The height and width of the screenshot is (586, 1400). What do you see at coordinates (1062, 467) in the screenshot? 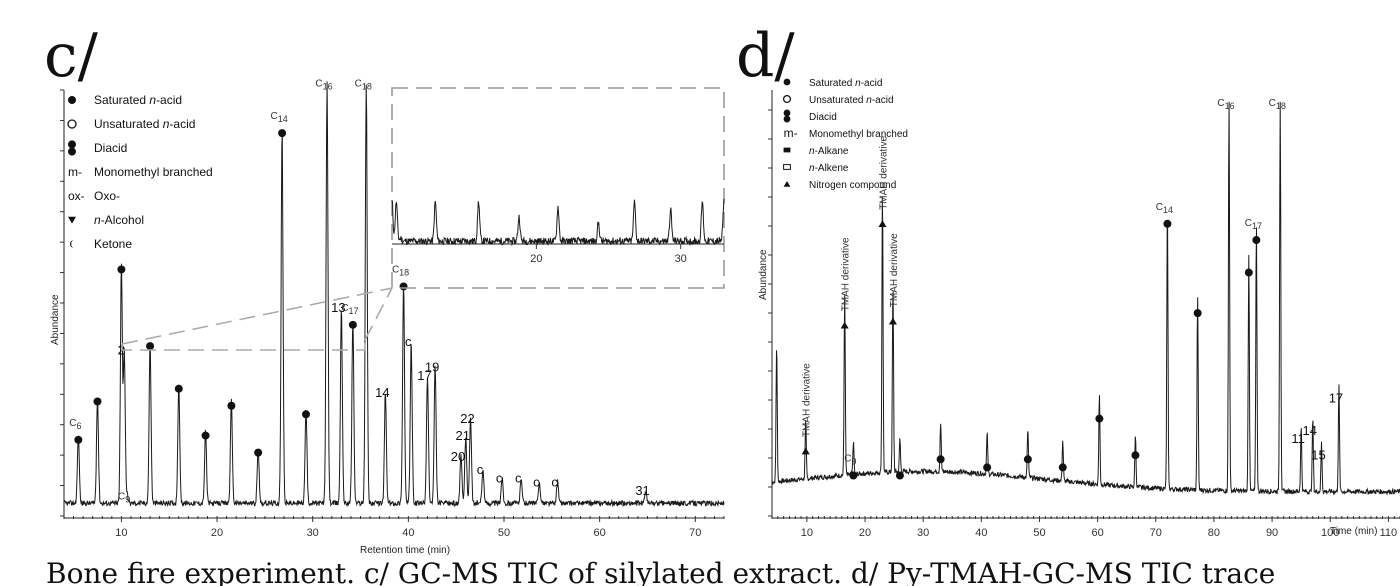
I see `d-peak-10-symbol` at bounding box center [1062, 467].